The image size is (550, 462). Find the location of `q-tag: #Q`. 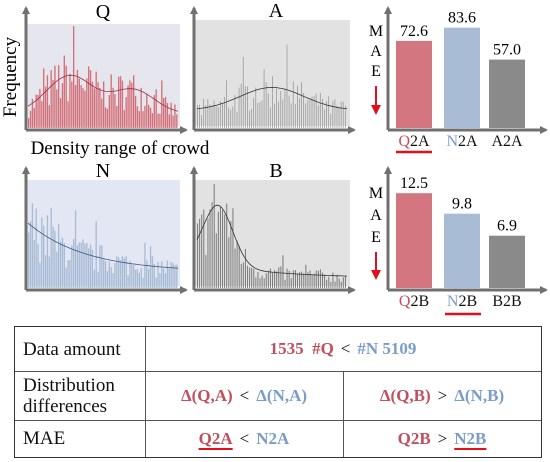

q-tag: #Q is located at coordinates (323, 348).